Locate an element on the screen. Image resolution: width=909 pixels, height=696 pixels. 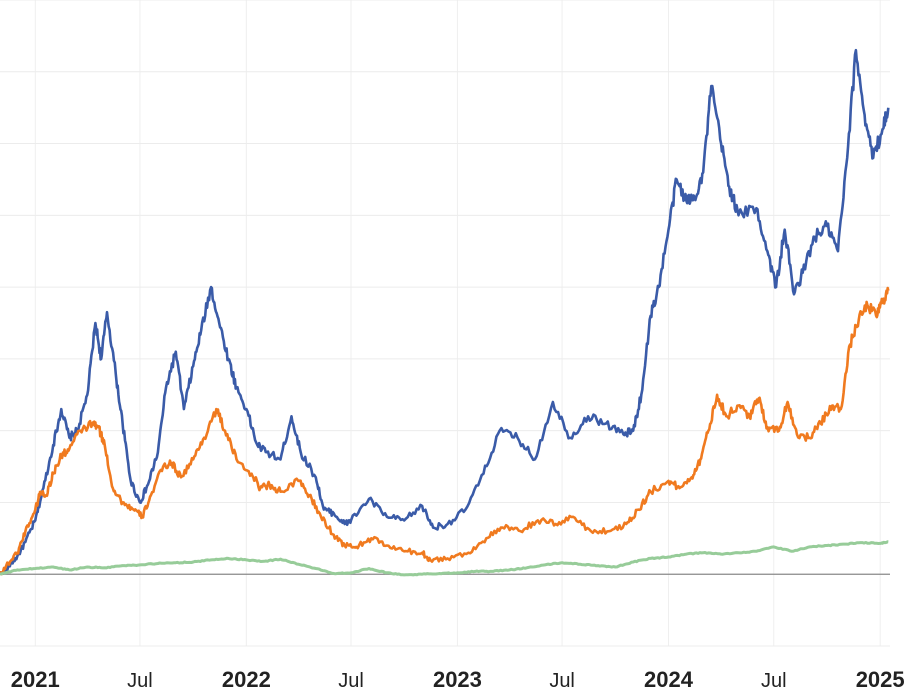
x-tick-label: 2022 is located at coordinates (246, 679).